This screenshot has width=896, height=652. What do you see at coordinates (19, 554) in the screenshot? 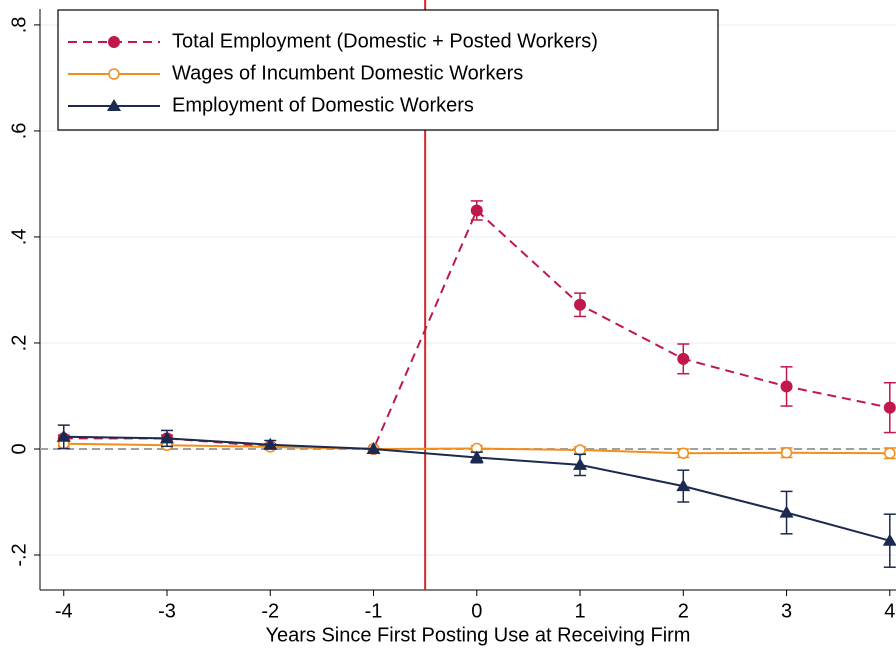
I see `y-tick-label: -.2` at bounding box center [19, 554].